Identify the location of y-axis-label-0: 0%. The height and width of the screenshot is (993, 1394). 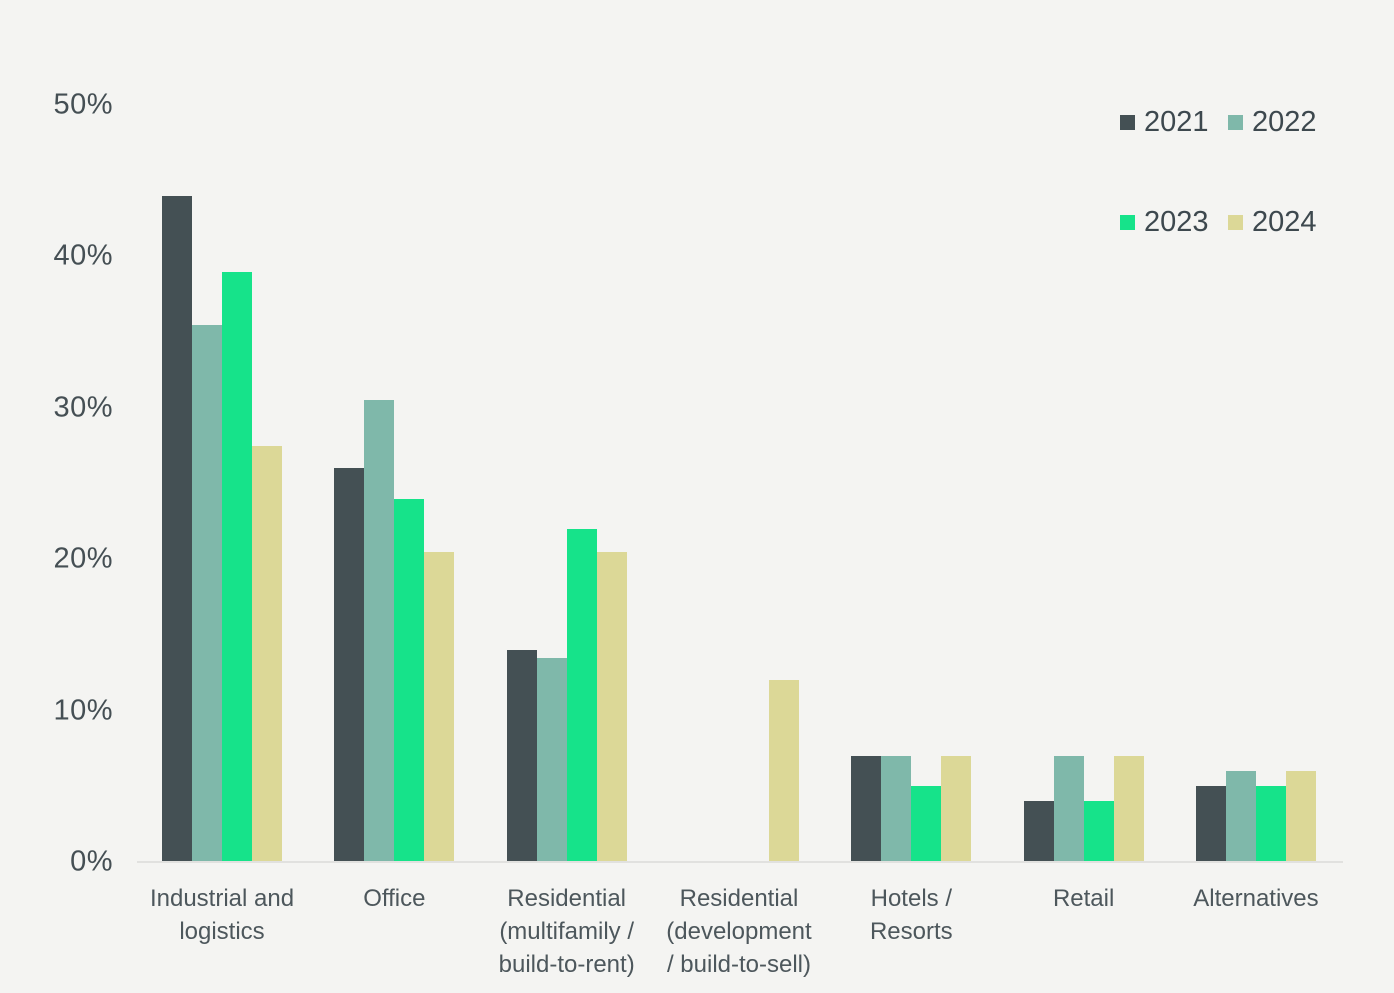
(91, 861).